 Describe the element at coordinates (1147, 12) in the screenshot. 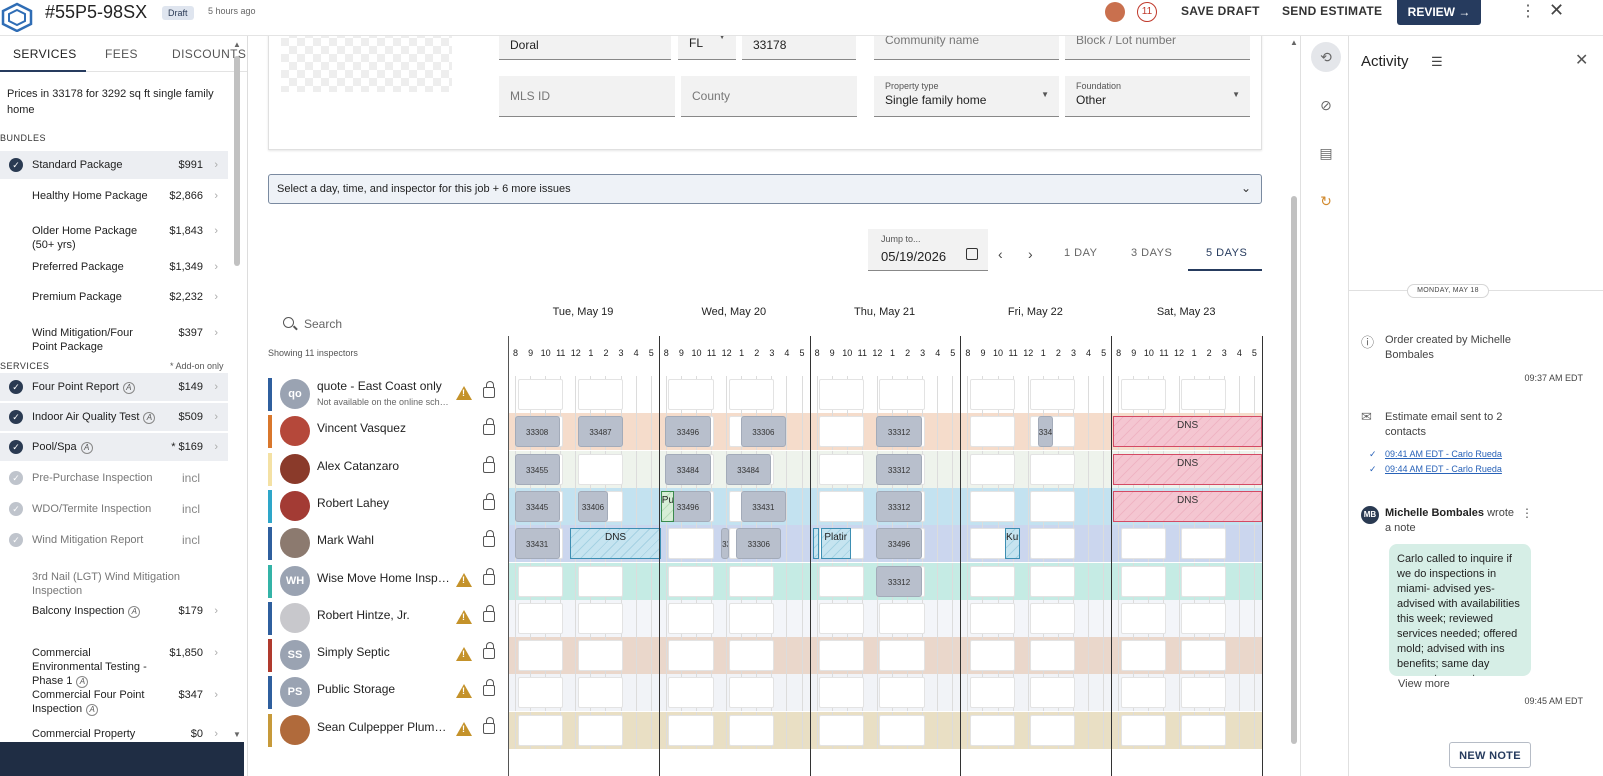

I see `notification-count-badge: 11` at that location.